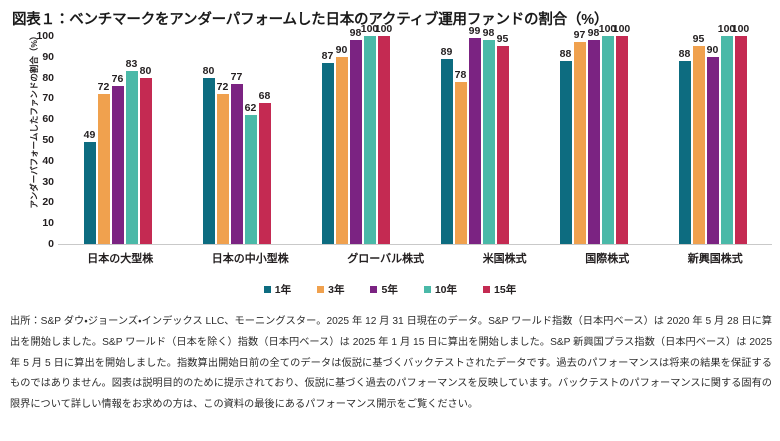 The height and width of the screenshot is (441, 780). I want to click on bar-column: 72, so click(222, 140).